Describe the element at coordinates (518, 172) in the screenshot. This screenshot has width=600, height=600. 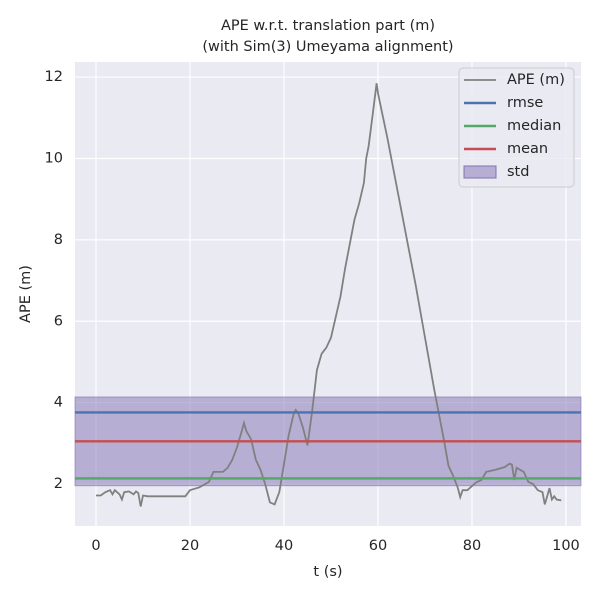
I see `legend-label: std` at that location.